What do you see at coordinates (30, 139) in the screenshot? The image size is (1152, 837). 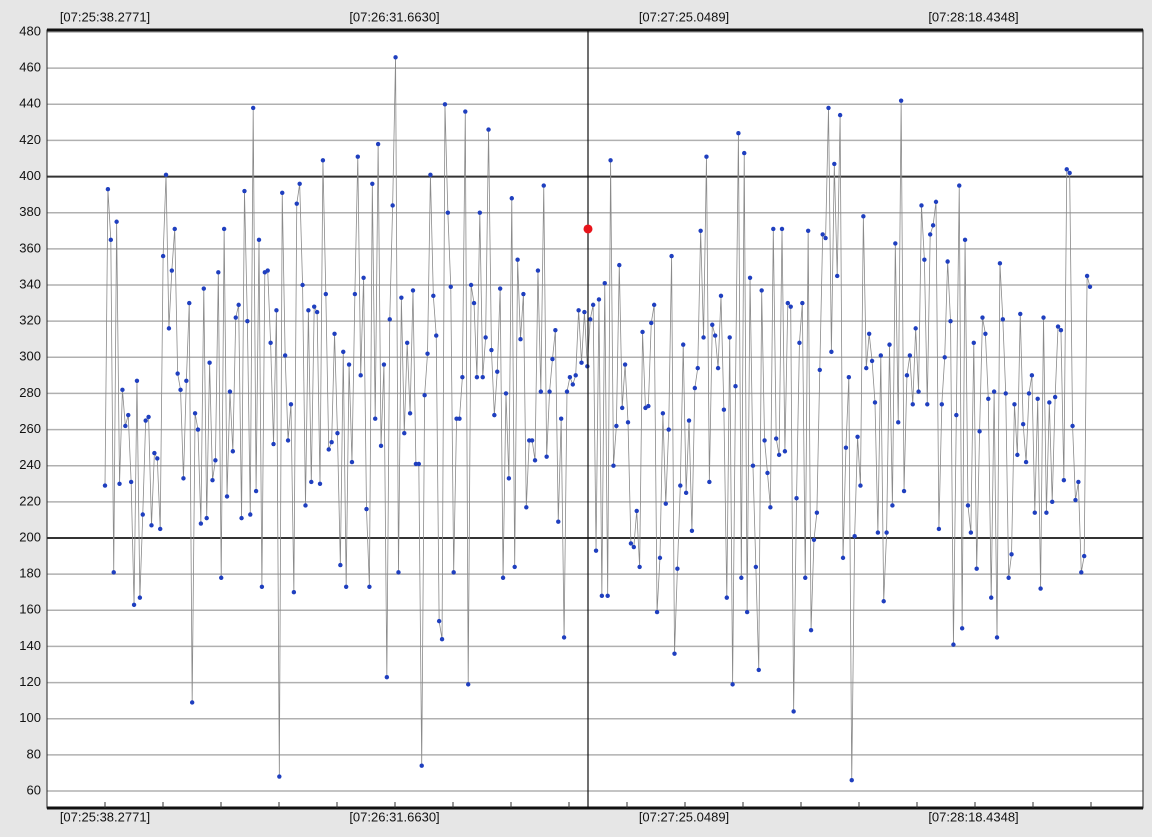 I see `y-tick-label: 420` at bounding box center [30, 139].